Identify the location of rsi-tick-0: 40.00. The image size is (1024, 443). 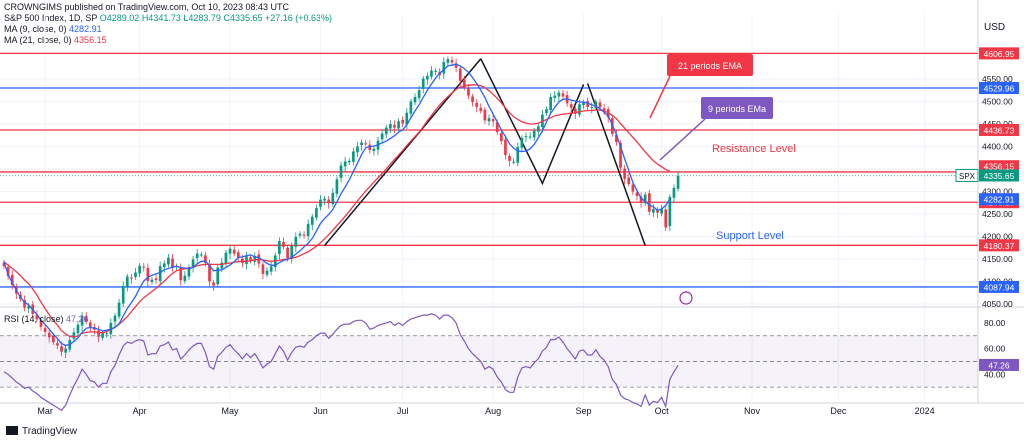
(995, 374).